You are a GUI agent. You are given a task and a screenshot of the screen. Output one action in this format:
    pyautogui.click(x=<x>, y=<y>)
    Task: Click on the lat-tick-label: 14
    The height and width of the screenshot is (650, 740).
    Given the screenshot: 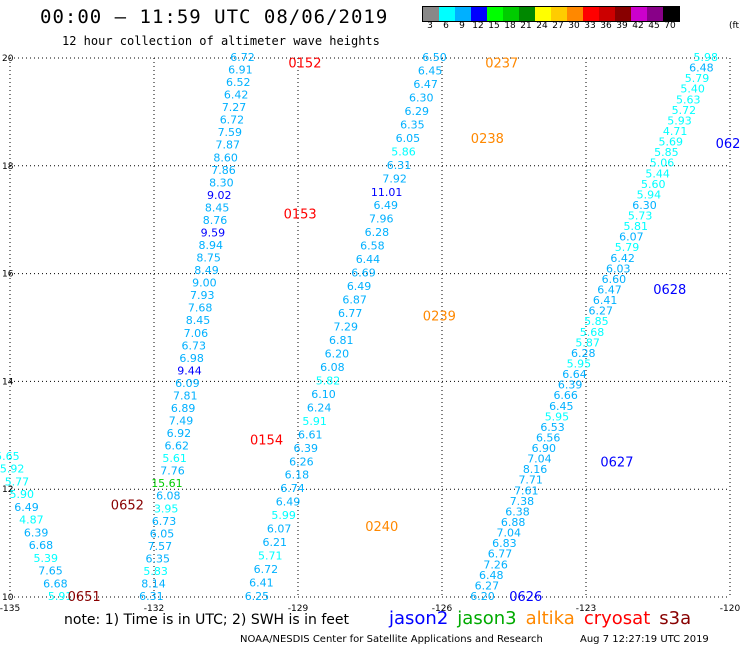 What is the action you would take?
    pyautogui.click(x=8, y=382)
    